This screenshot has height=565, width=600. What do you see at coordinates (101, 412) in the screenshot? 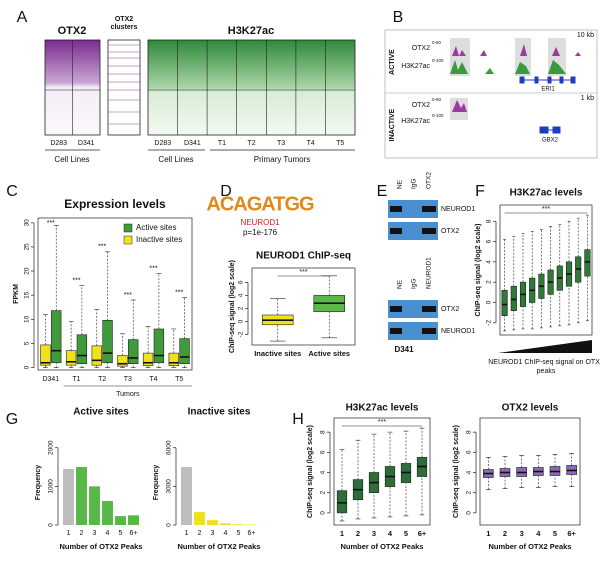
I see `chart-title: Active sites` at bounding box center [101, 412].